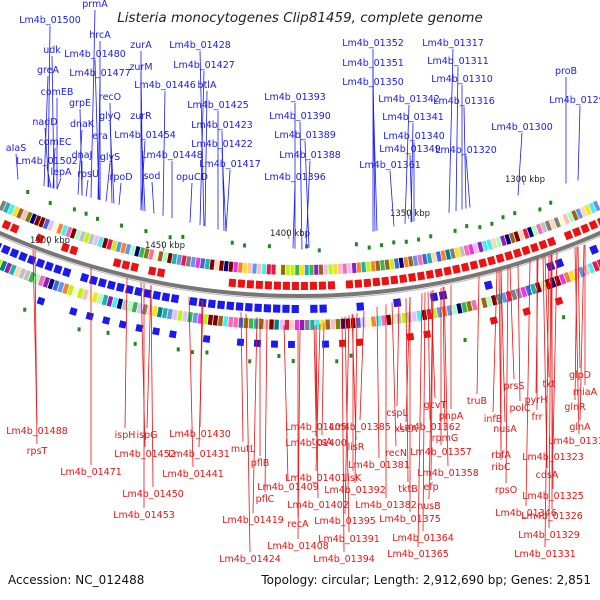  I want to click on gene-label-top: Lm4b_01417, so click(230, 164).